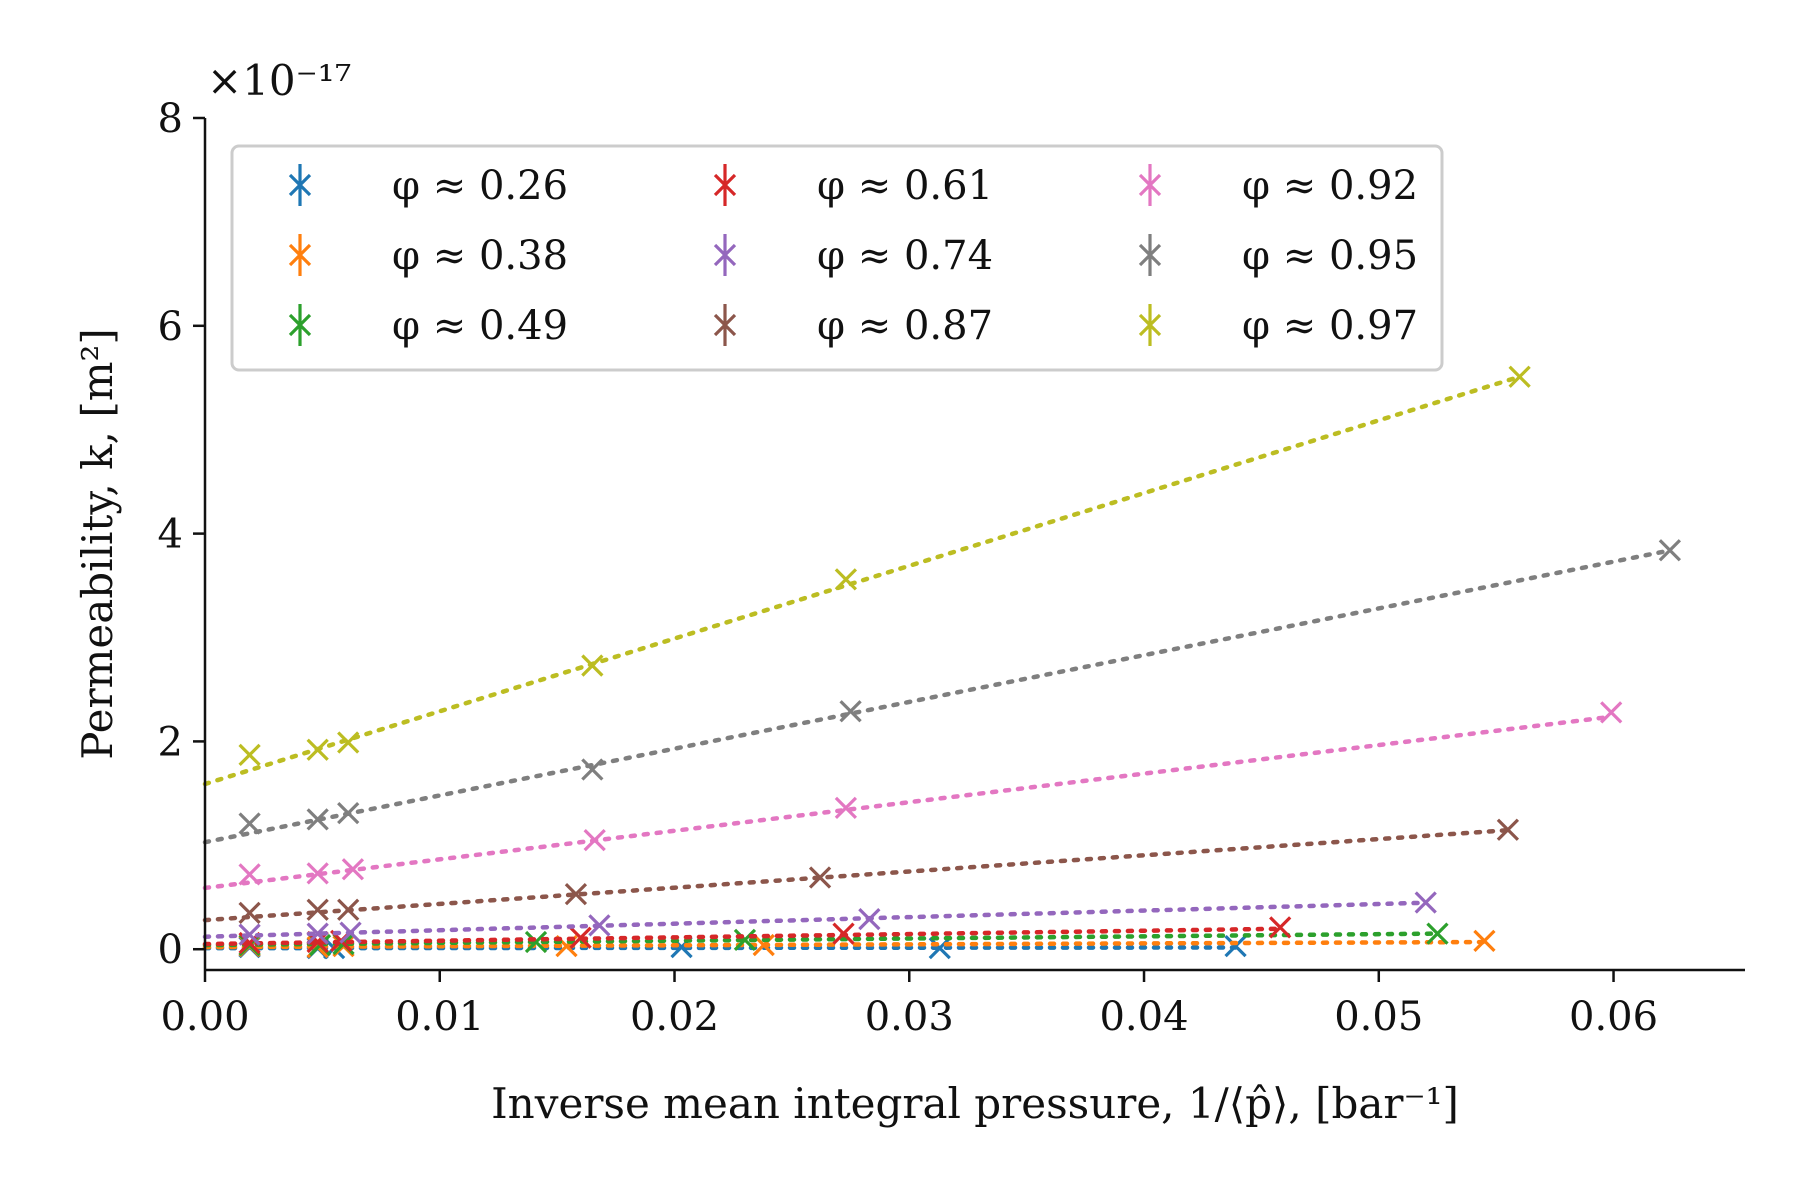  Describe the element at coordinates (1378, 1017) in the screenshot. I see `x-tick-label: 0.05` at that location.